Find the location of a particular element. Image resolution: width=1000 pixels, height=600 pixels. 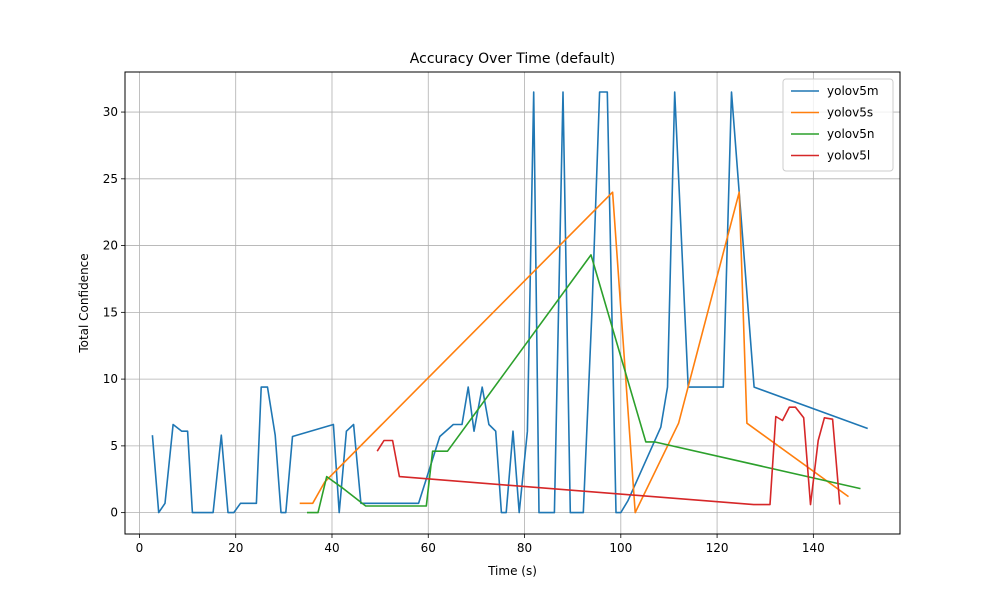

y-tick-label: 0 is located at coordinates (114, 513).